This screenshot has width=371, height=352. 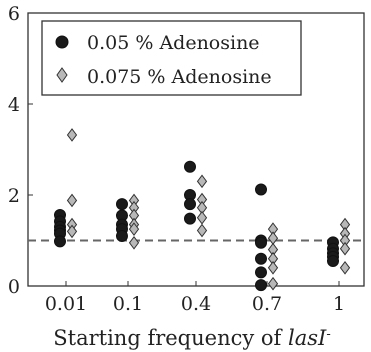 I want to click on x-tick-label: 0.1, so click(x=128, y=304).